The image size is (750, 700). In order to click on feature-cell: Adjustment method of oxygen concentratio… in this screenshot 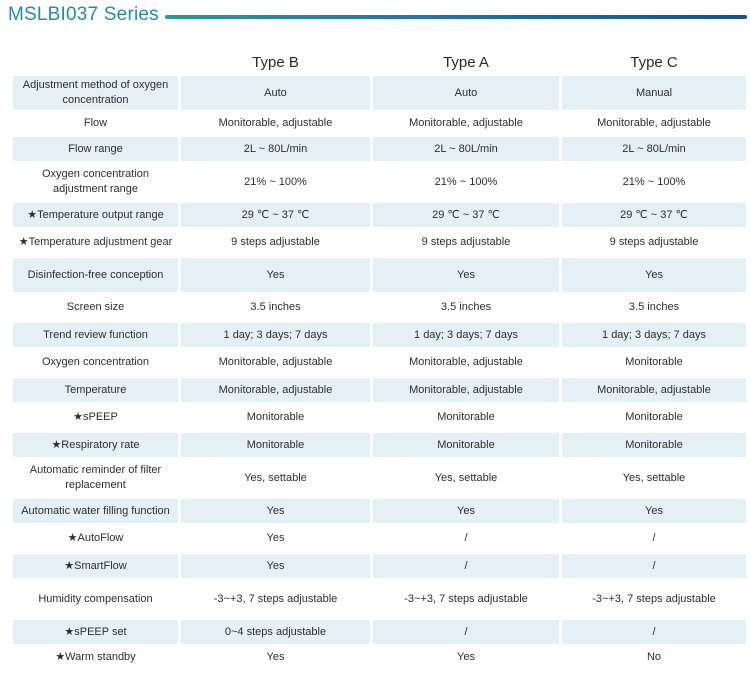, I will do `click(95, 93)`.